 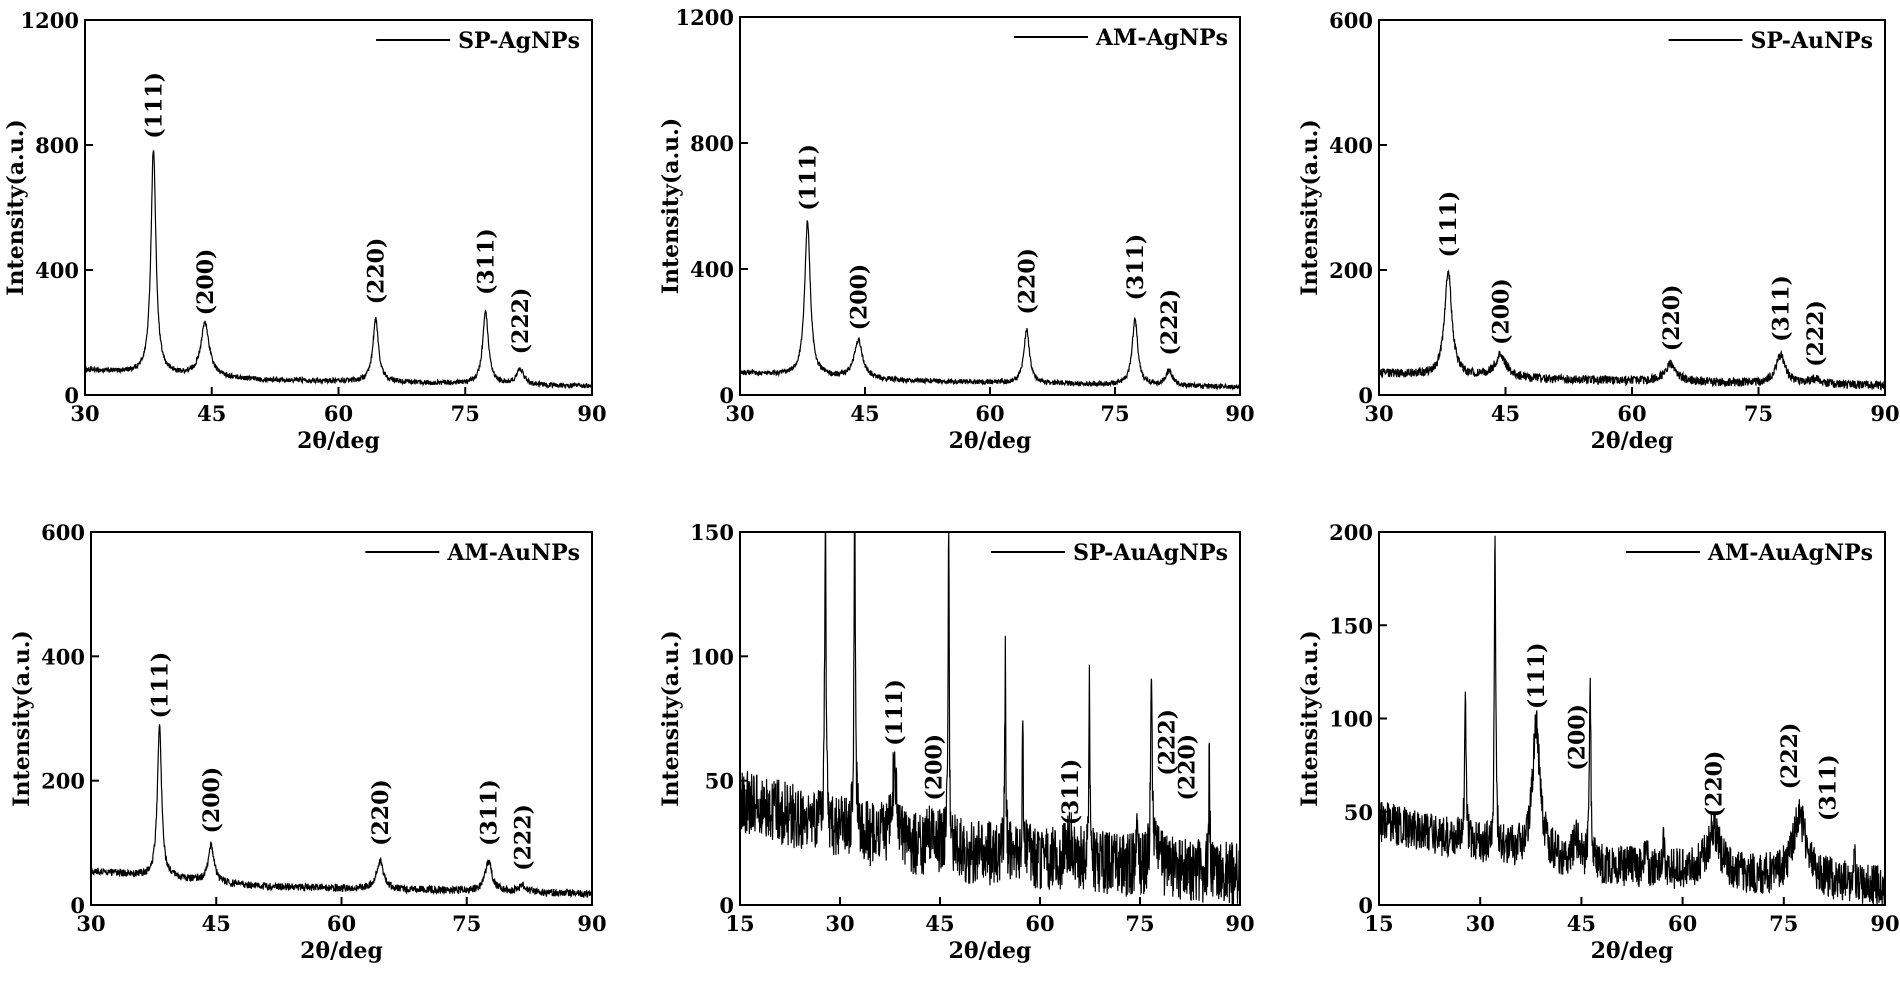 I want to click on legend: SP-AuAgNPs, so click(x=1109, y=553).